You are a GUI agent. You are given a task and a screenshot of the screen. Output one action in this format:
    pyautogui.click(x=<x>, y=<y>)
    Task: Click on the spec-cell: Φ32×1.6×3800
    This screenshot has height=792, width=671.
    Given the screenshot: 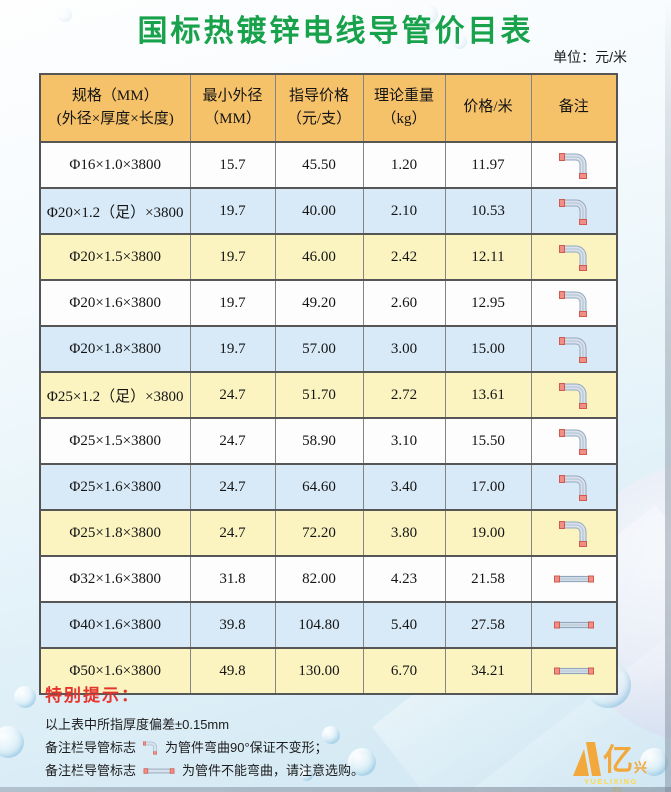 What is the action you would take?
    pyautogui.click(x=115, y=579)
    